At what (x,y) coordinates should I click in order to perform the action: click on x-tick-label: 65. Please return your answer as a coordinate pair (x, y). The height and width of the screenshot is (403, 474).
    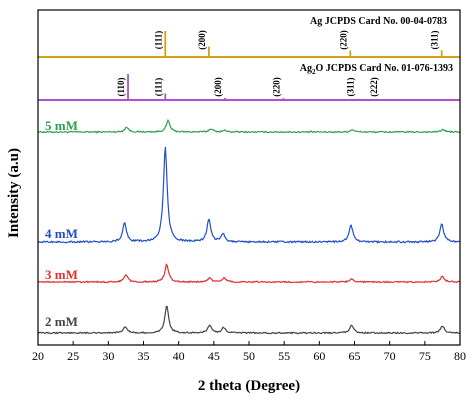
    Looking at the image, I should click on (355, 356).